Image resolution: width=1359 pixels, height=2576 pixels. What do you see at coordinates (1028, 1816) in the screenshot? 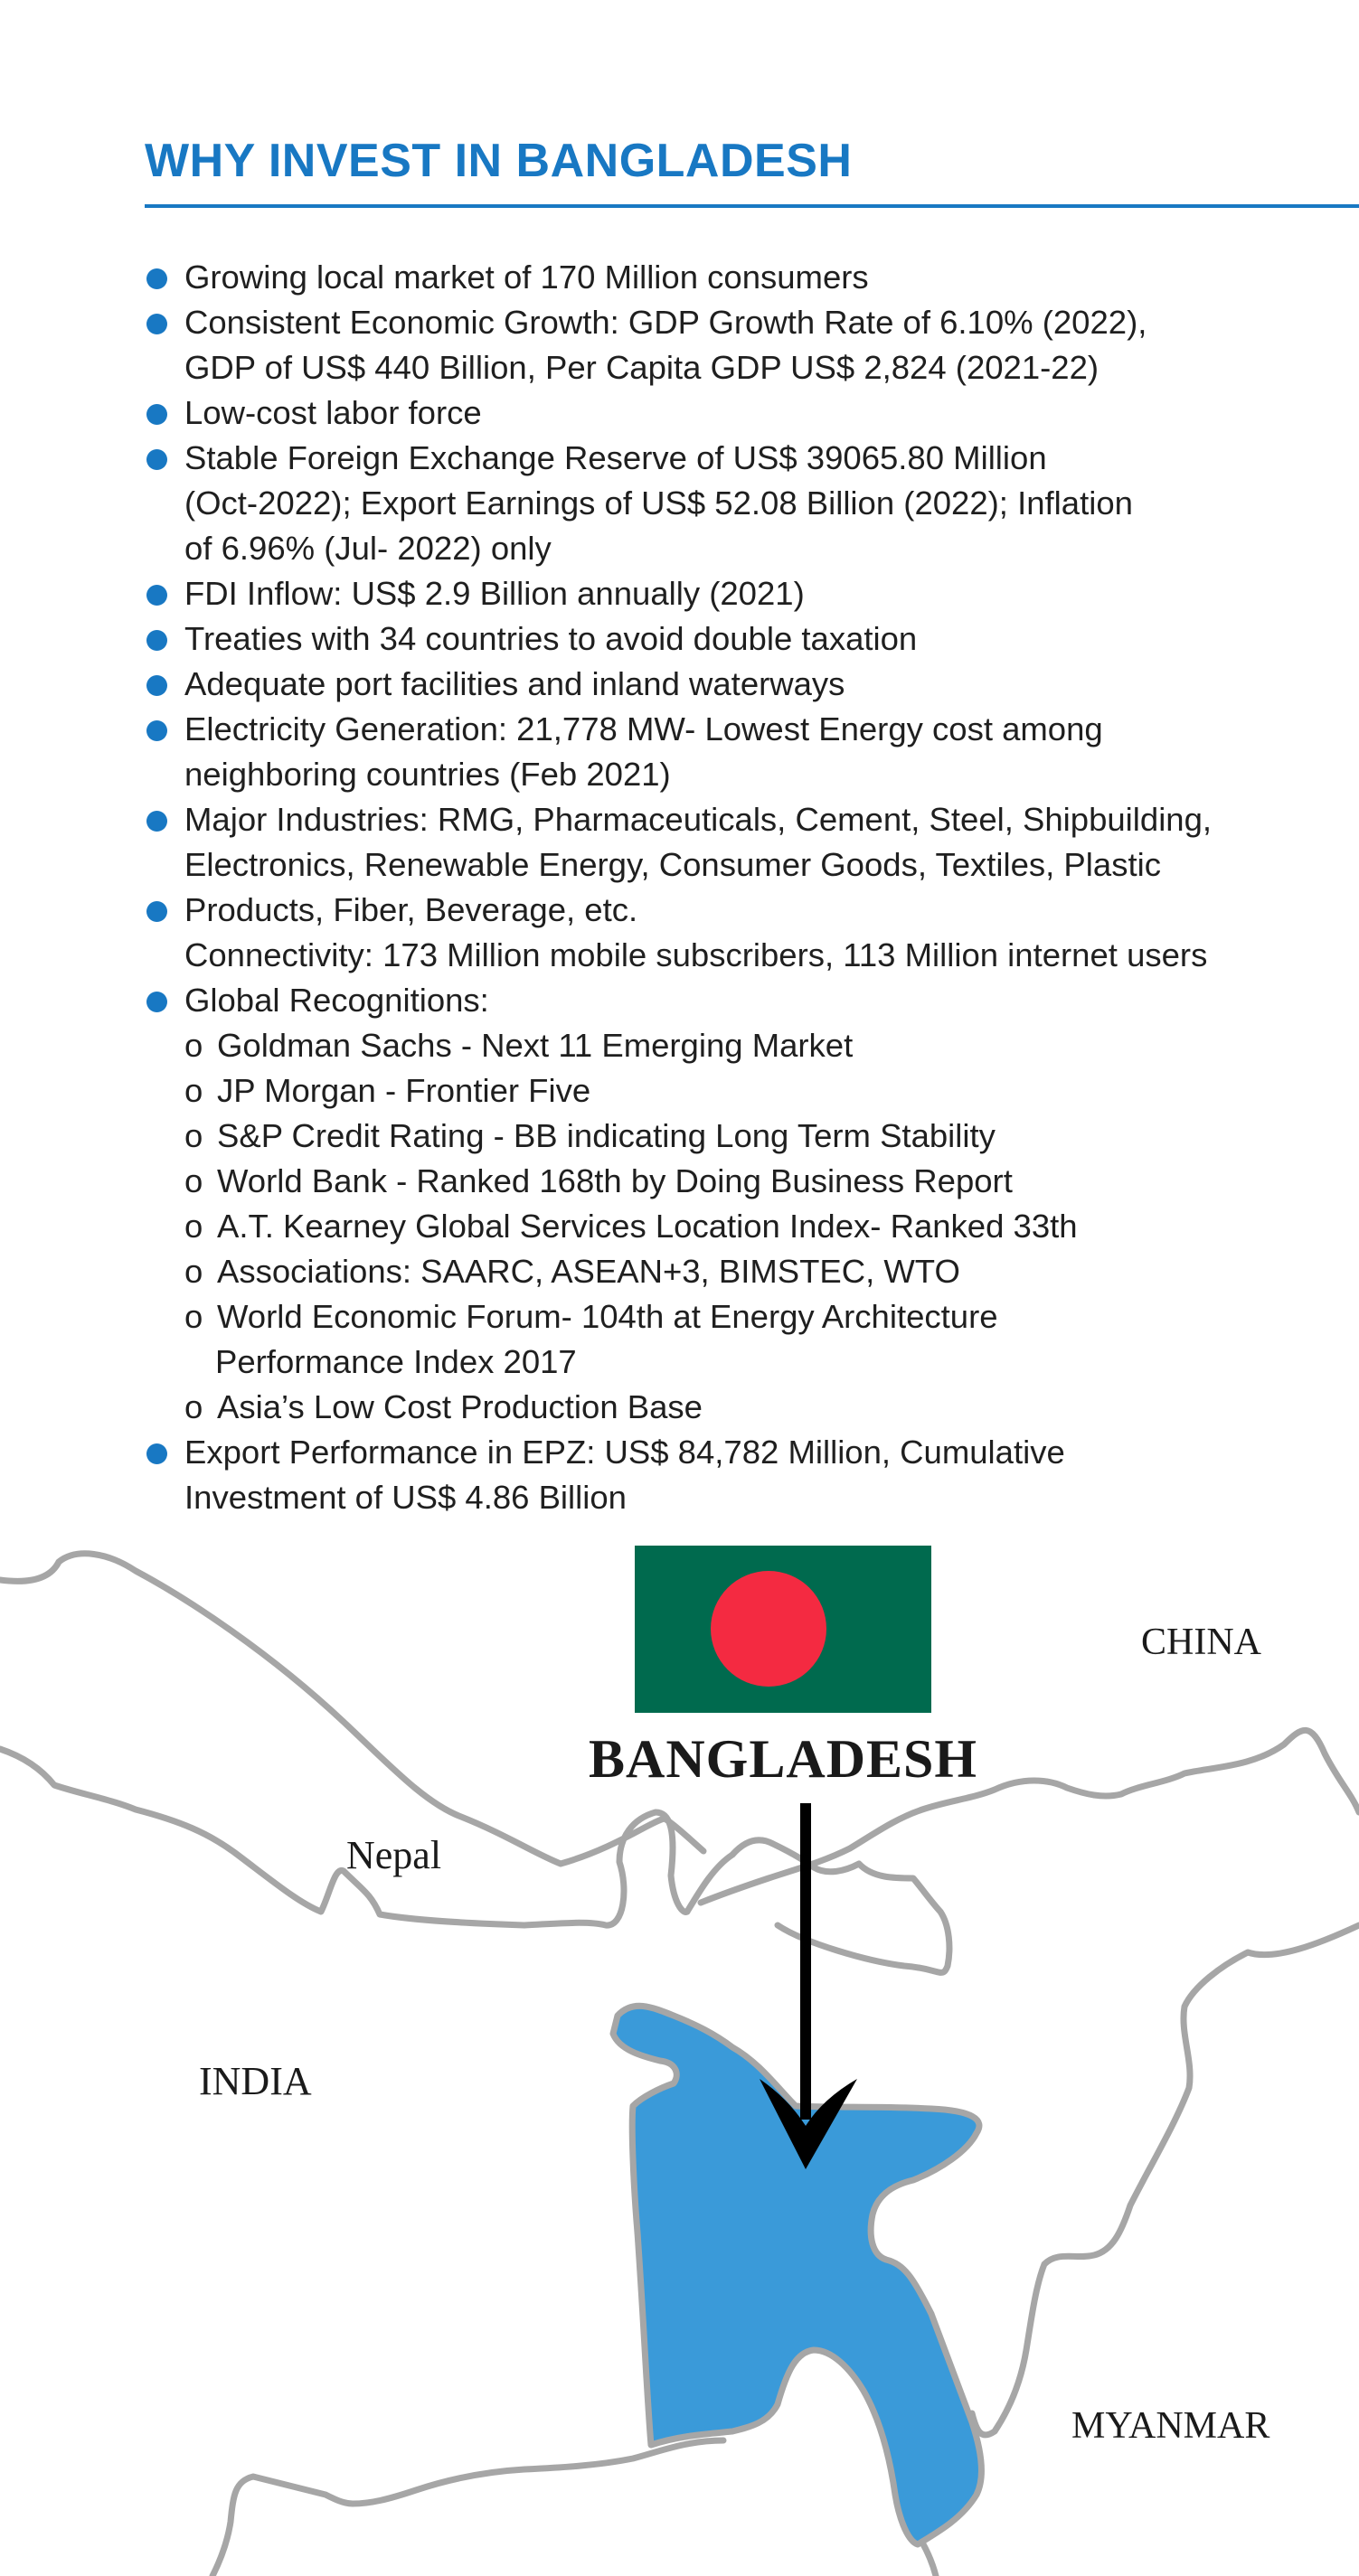
I see `china-india-border` at bounding box center [1028, 1816].